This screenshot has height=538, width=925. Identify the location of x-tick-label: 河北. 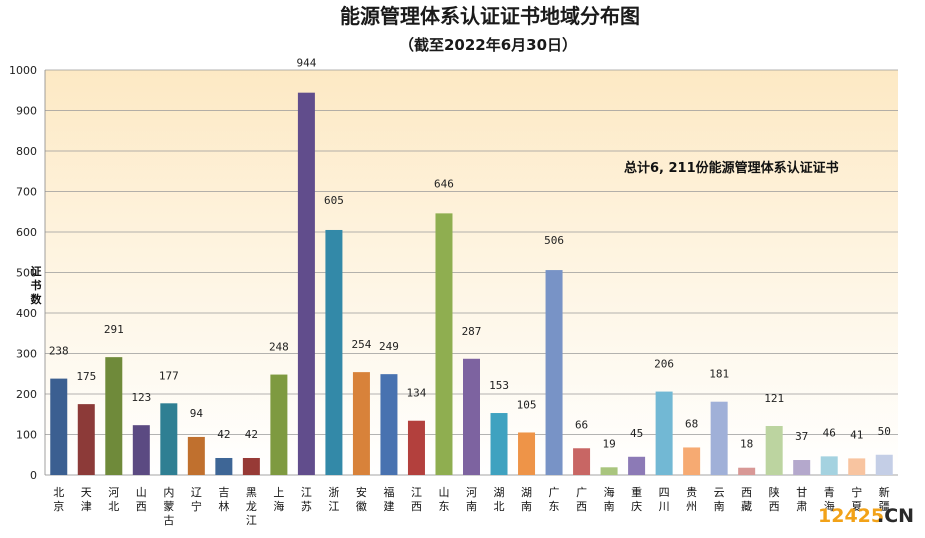
(113, 499).